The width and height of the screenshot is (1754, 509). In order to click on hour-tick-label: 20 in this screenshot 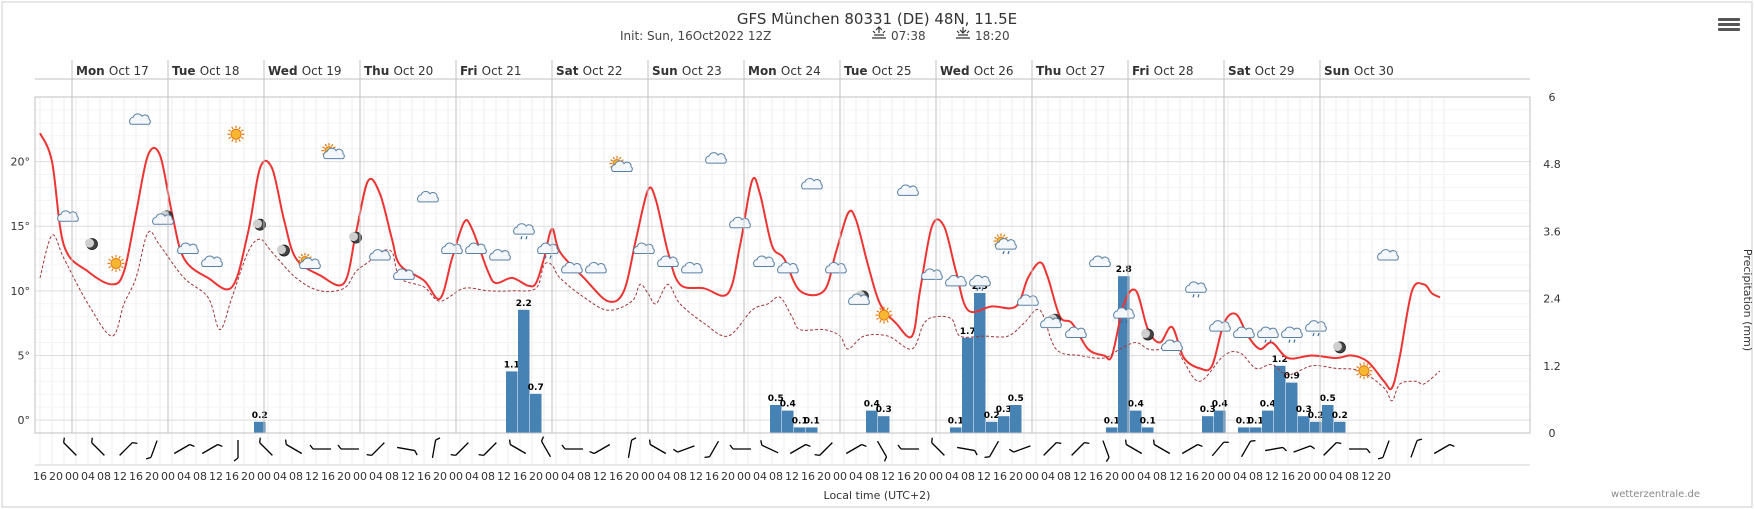, I will do `click(1304, 476)`.